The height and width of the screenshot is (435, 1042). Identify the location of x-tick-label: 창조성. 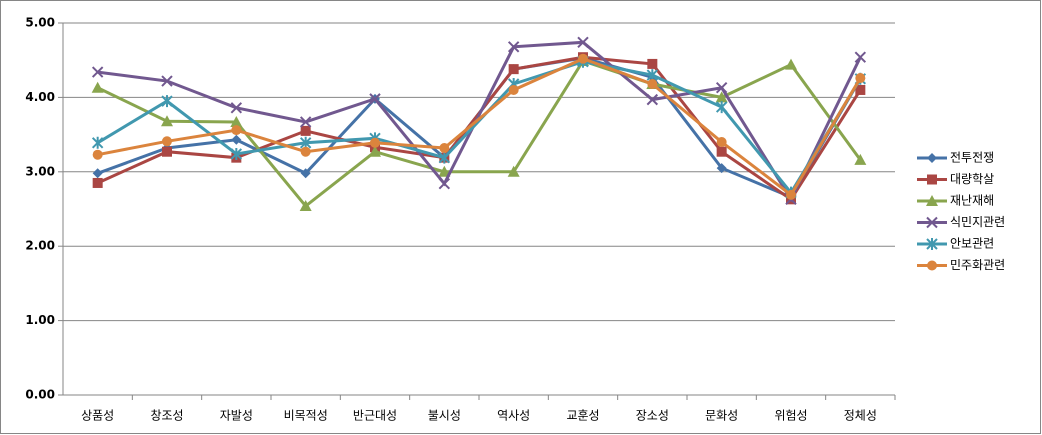
(166, 416).